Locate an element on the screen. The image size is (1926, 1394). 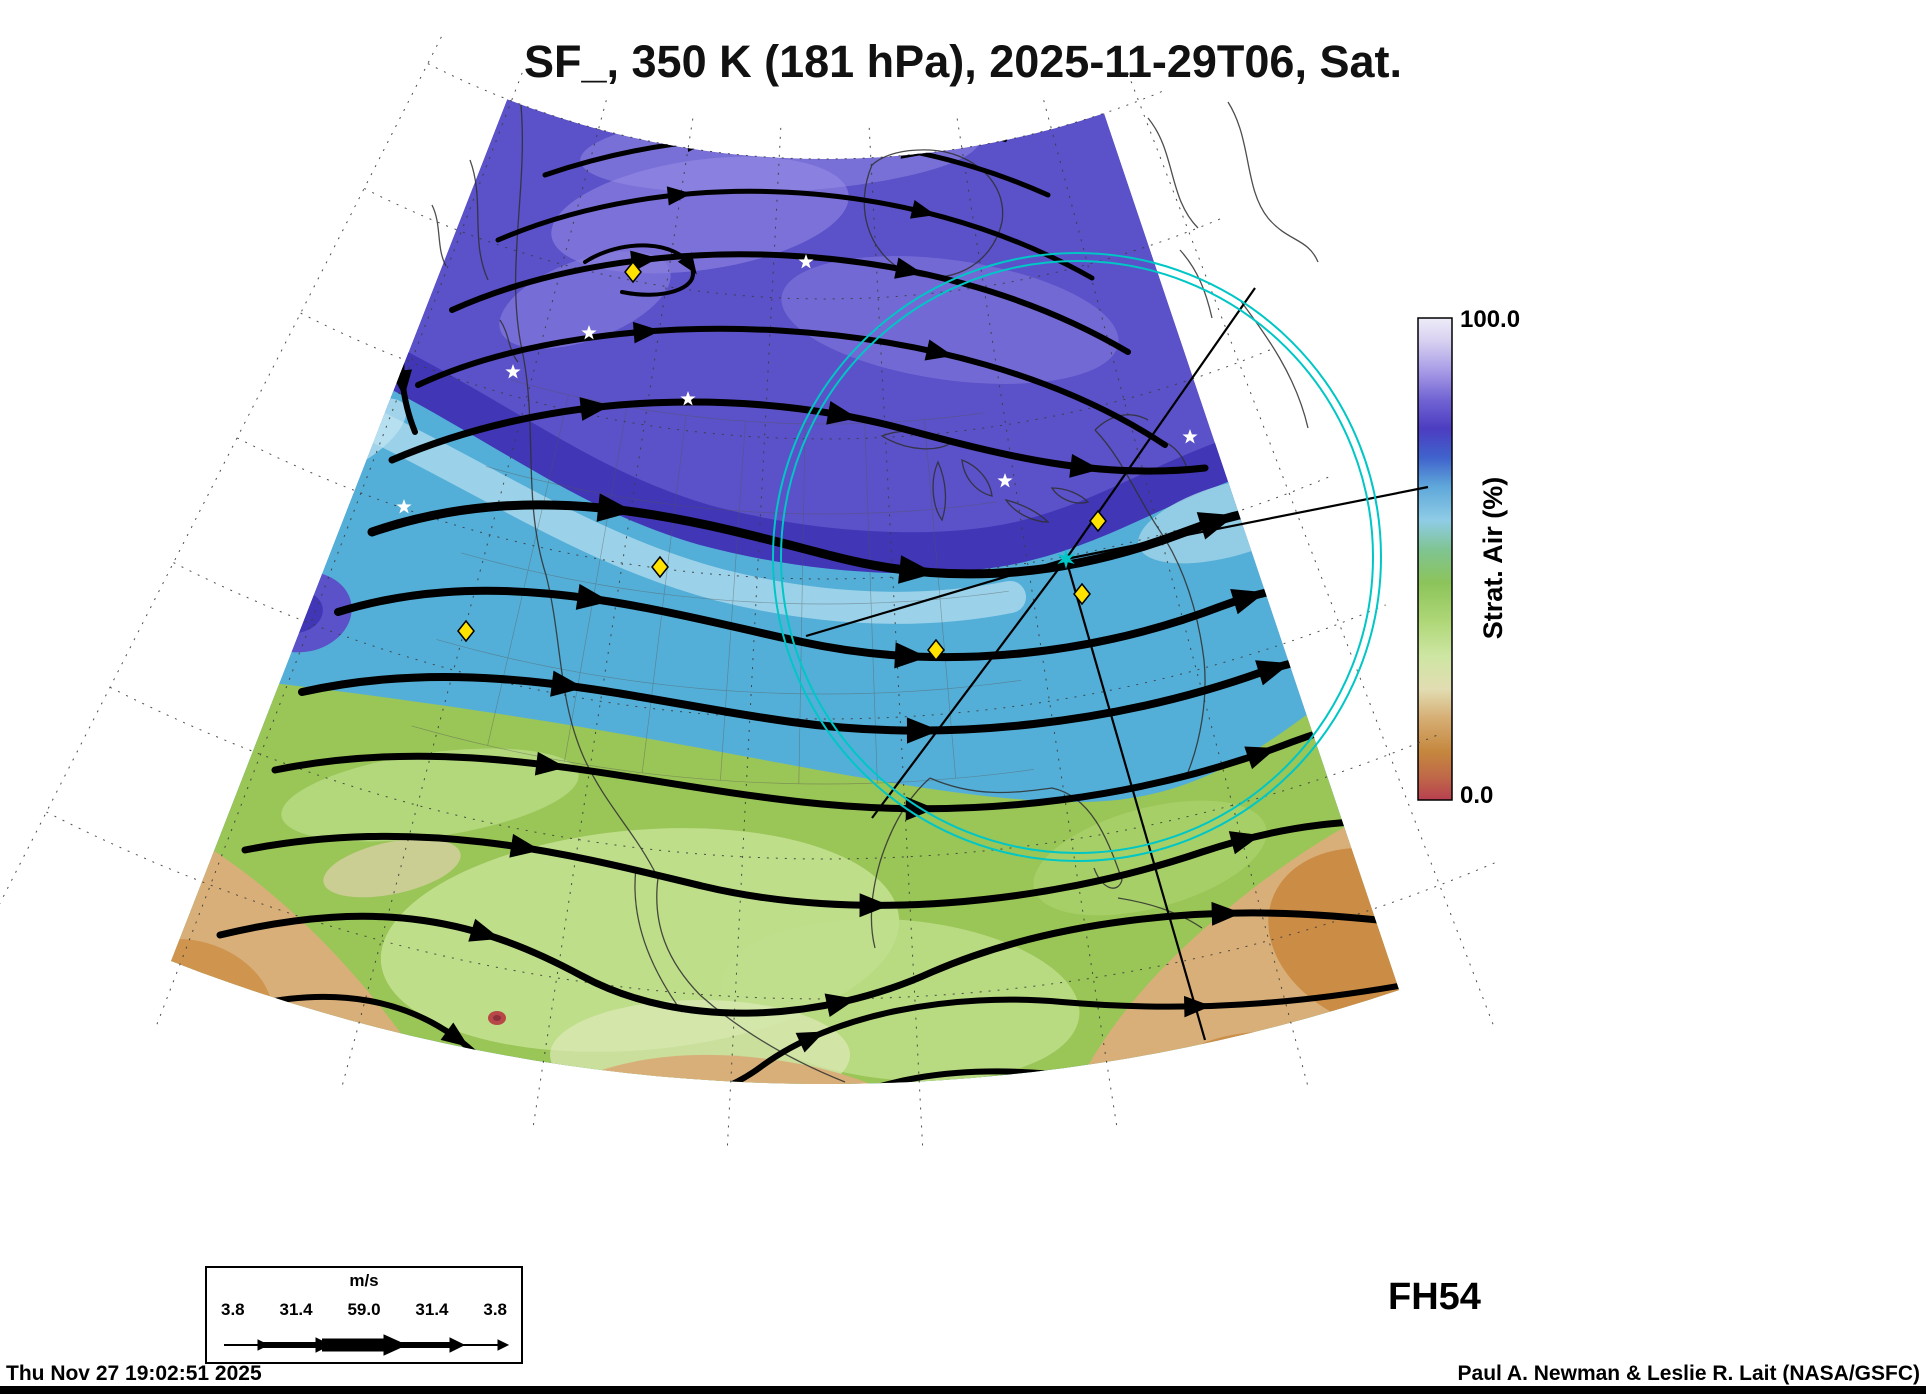
range-center-star-icon is located at coordinates (1066, 559).